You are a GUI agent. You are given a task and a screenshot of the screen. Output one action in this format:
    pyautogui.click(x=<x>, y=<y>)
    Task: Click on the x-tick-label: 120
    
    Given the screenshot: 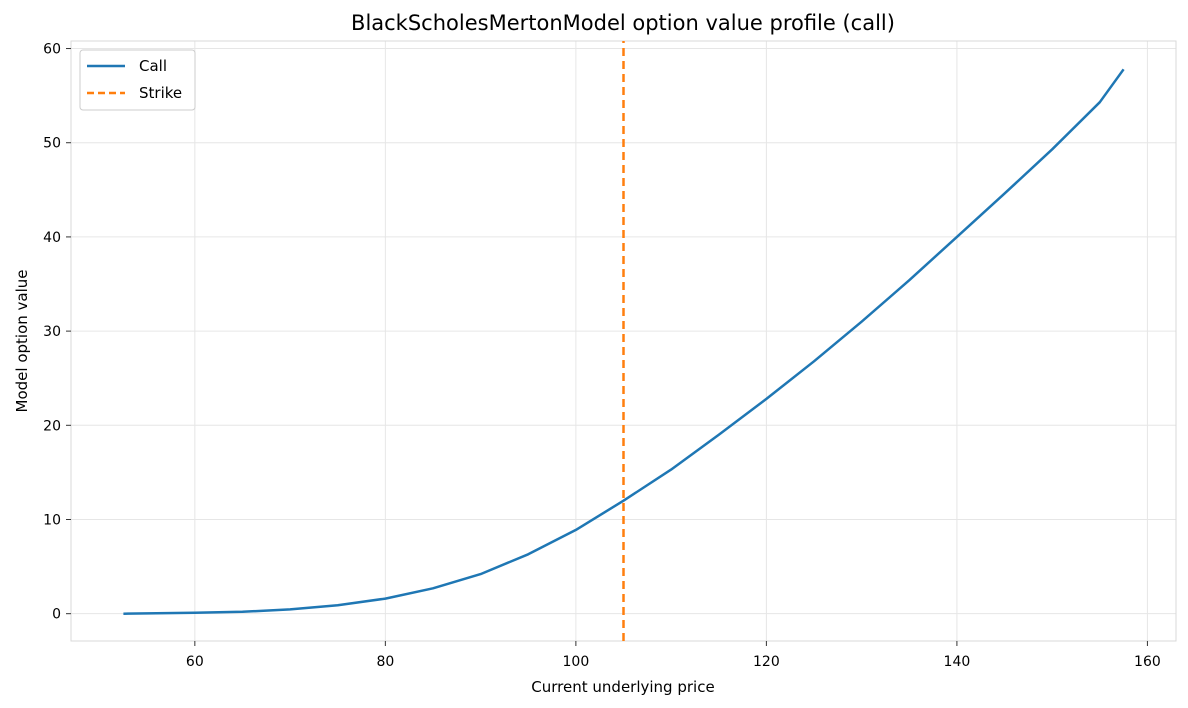 What is the action you would take?
    pyautogui.click(x=766, y=662)
    